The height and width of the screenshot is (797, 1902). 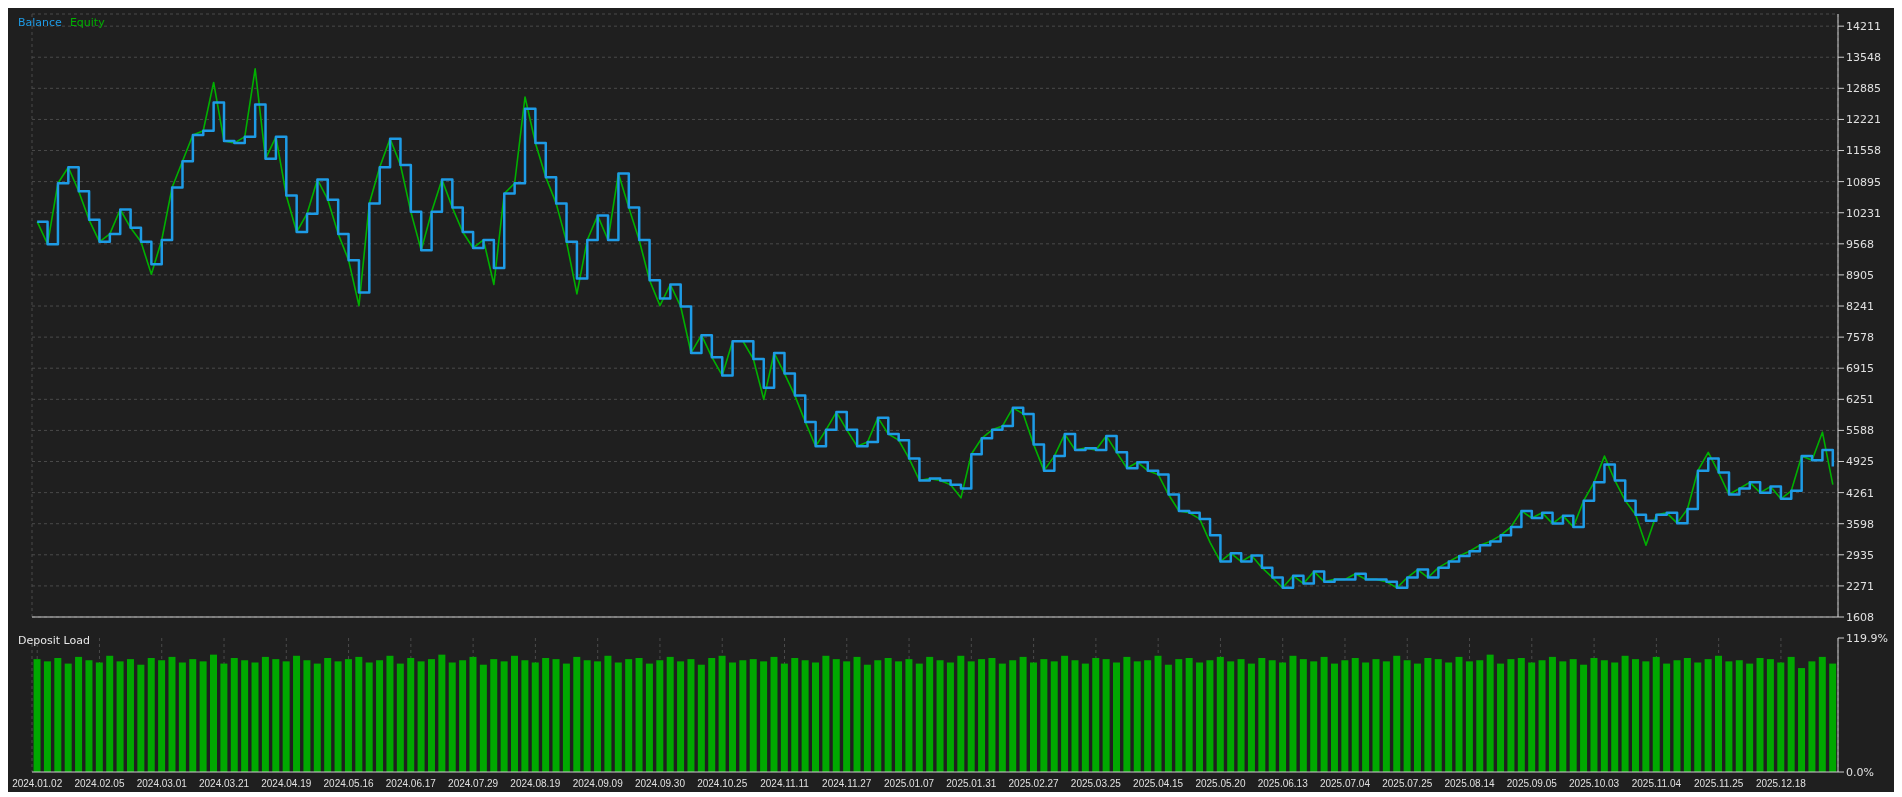 What do you see at coordinates (598, 784) in the screenshot?
I see `x-tick-label: 2024.09.09` at bounding box center [598, 784].